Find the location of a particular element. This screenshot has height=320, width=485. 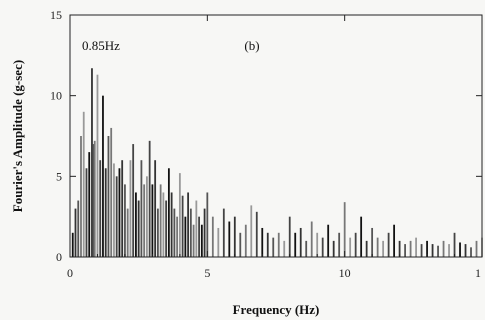

x-tick-label-0: 0 is located at coordinates (70, 273).